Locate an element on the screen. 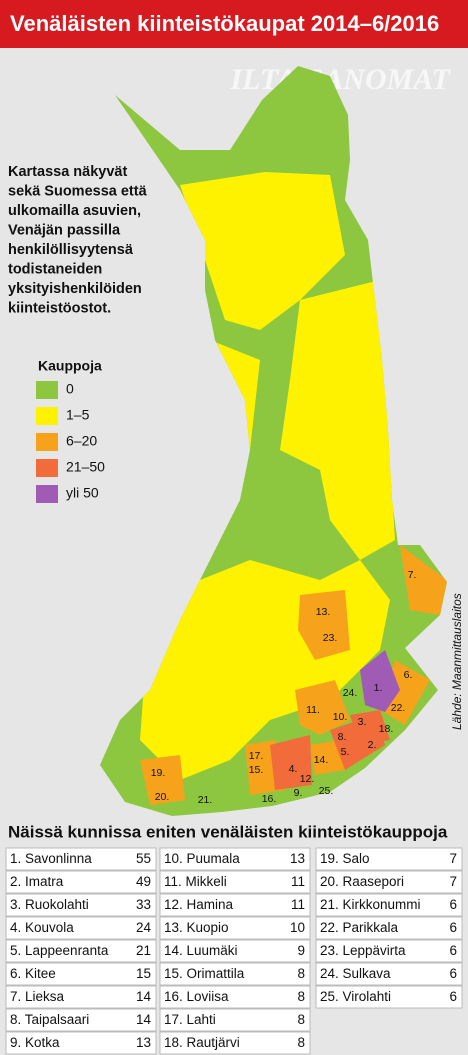 This screenshot has height=1055, width=468. row-value: 11 is located at coordinates (298, 881).